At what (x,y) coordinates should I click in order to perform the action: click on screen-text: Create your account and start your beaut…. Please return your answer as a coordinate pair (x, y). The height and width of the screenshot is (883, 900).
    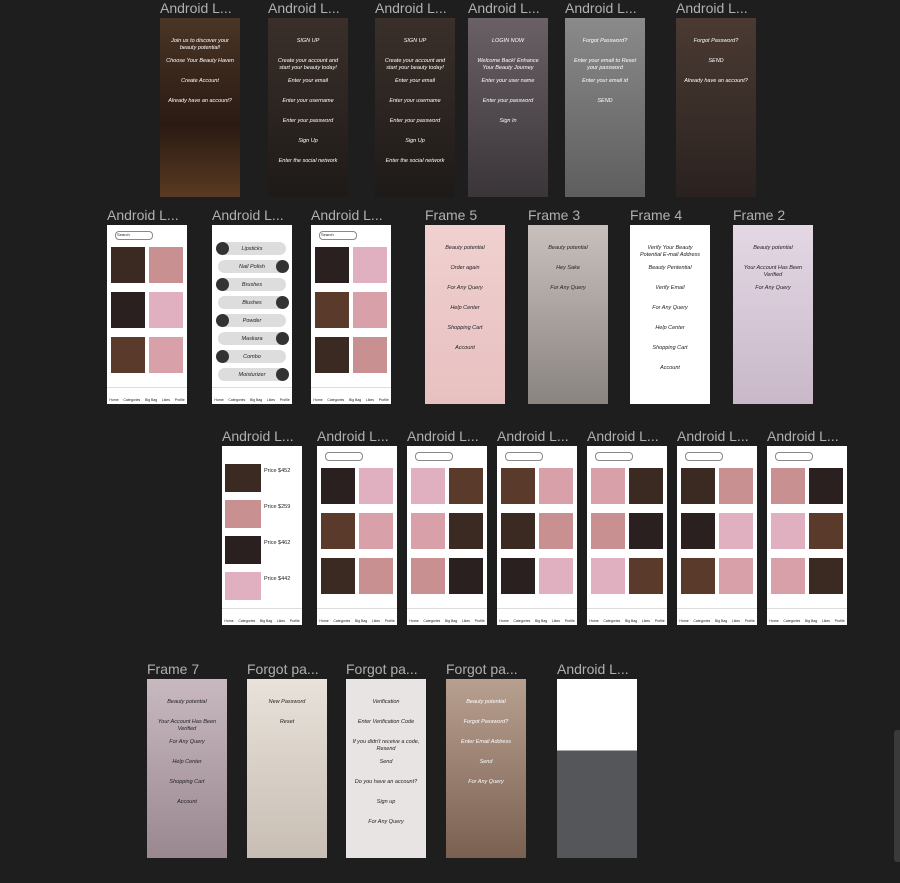
    Looking at the image, I should click on (308, 64).